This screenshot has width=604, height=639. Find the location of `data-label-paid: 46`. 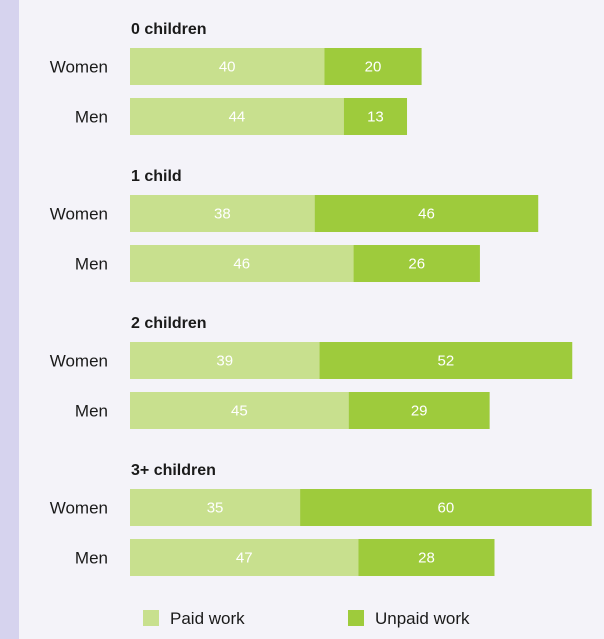

data-label-paid: 46 is located at coordinates (241, 264).